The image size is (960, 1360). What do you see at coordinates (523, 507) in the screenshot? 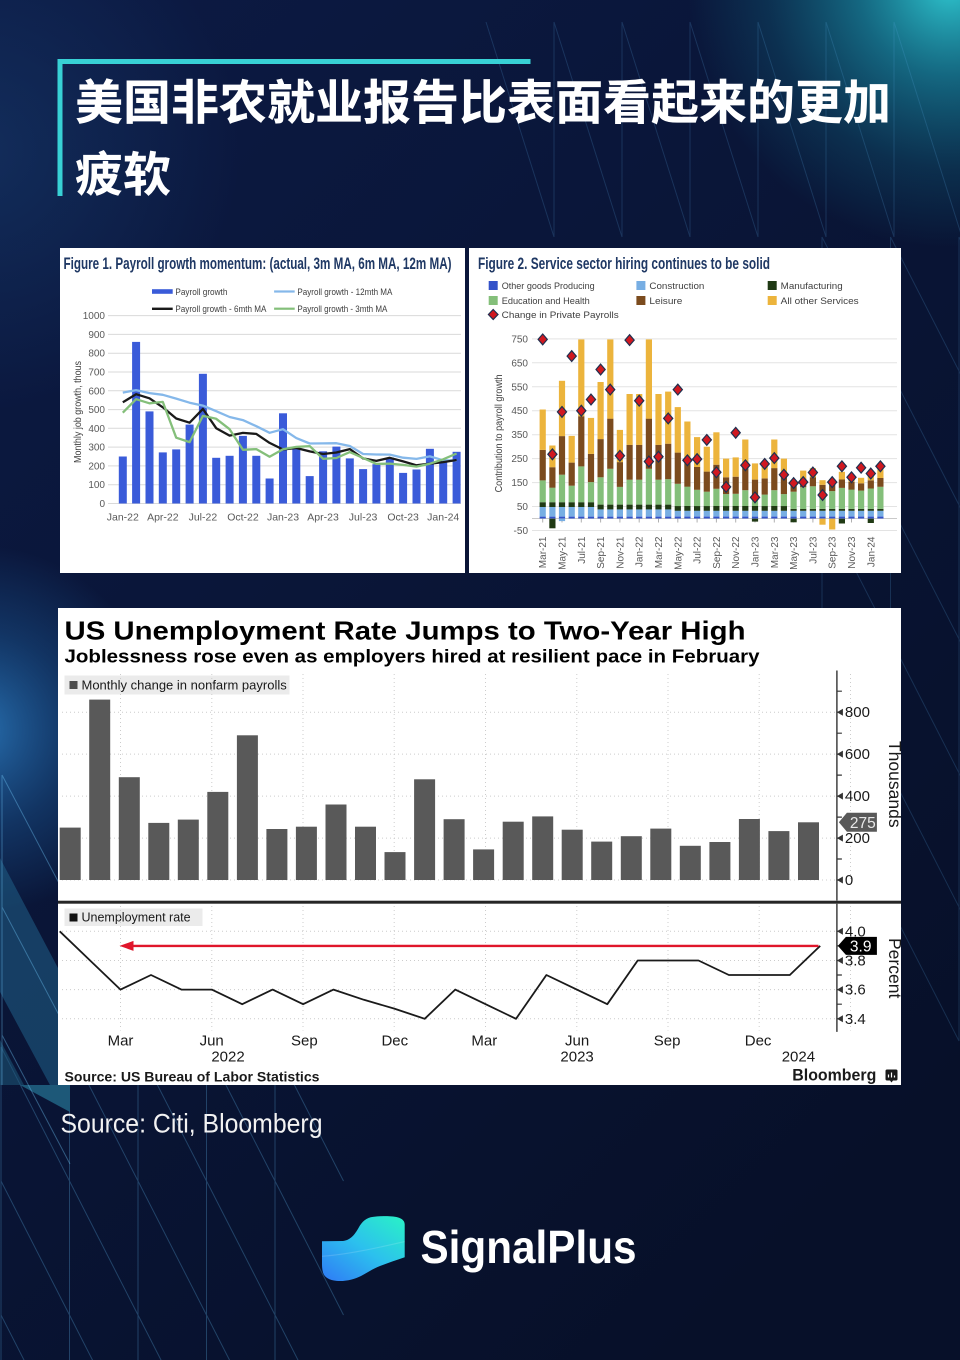
I see `svg-text: 50` at bounding box center [523, 507].